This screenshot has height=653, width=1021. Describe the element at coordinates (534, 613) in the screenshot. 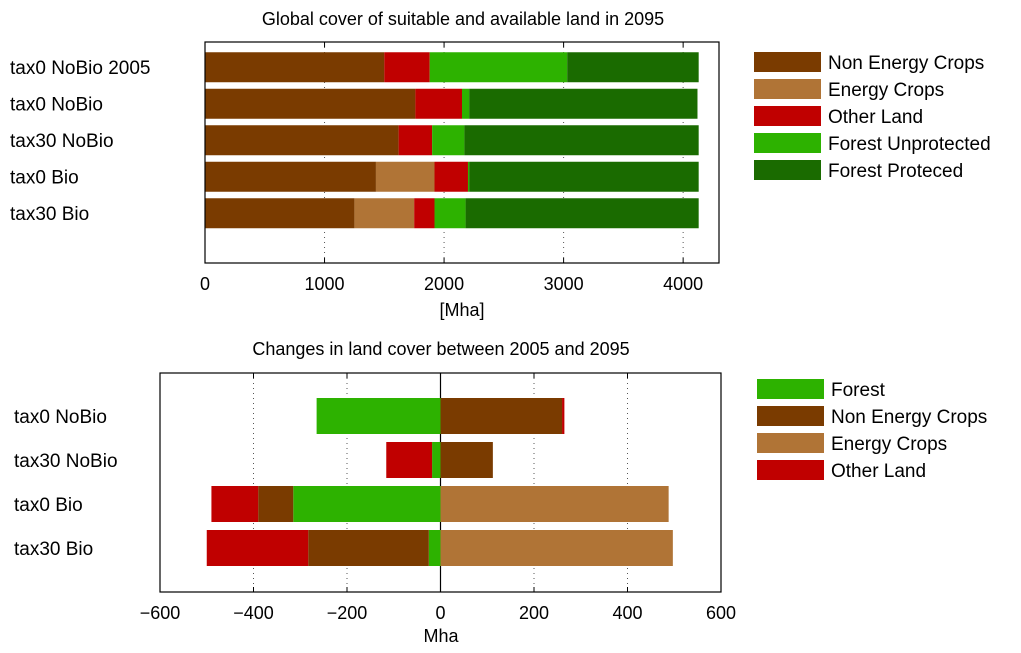

I see `bottom-xtick-label: 200` at that location.